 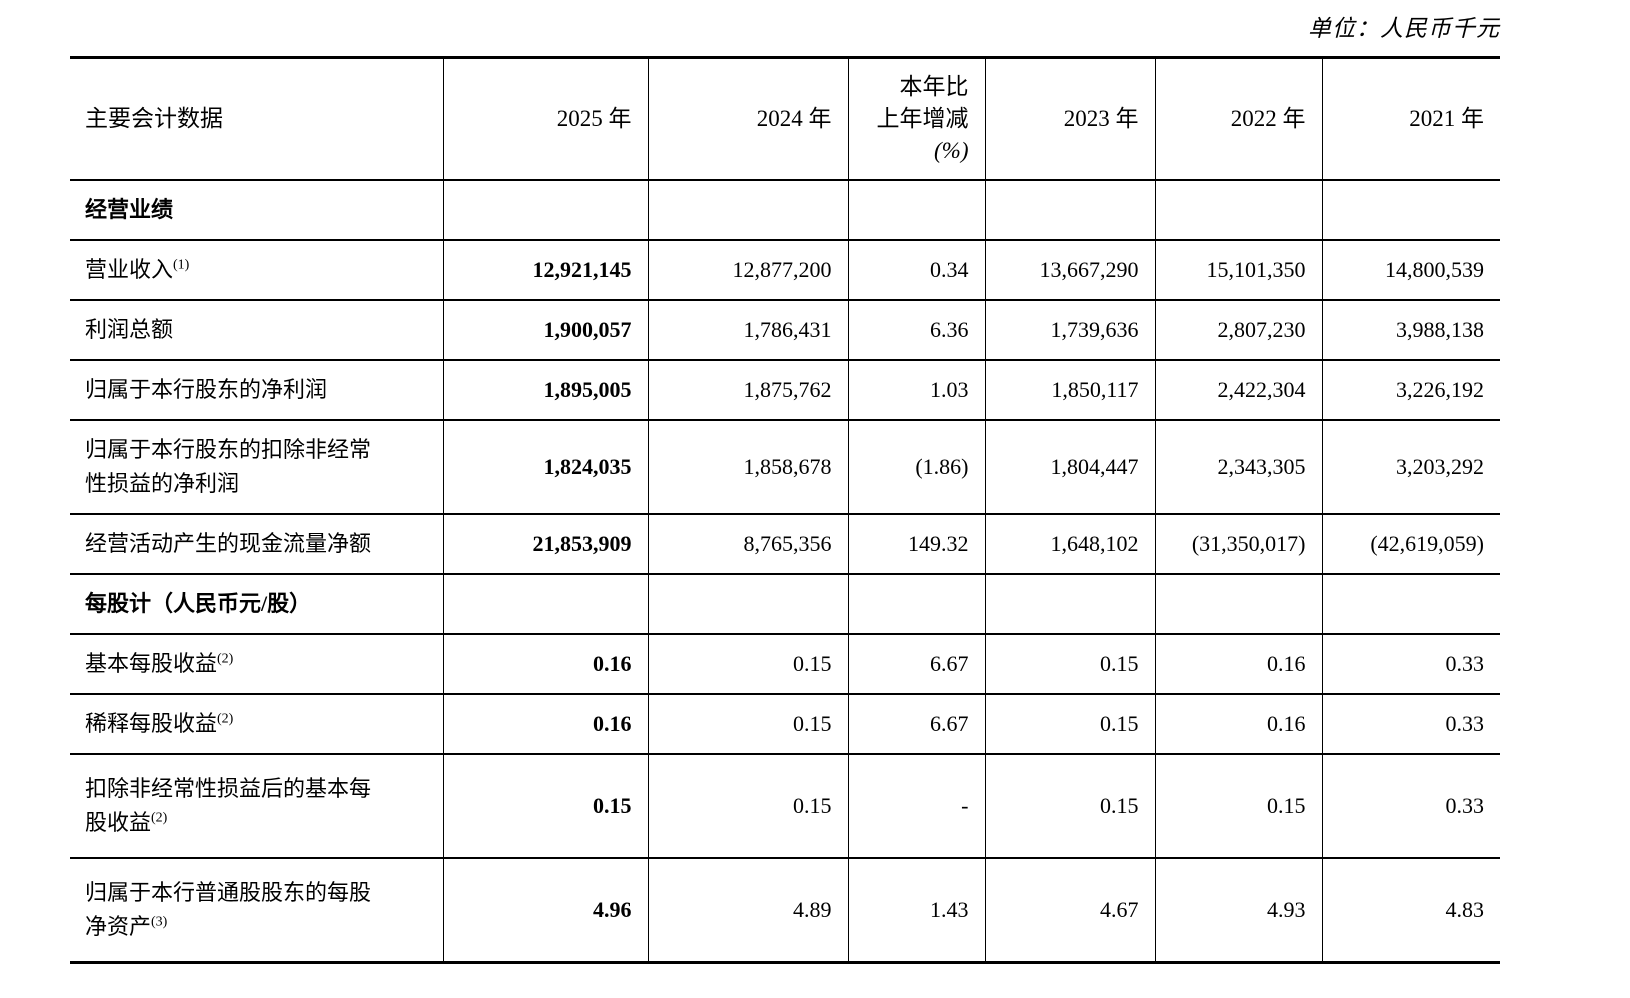 I want to click on cell-2024: 12,877,200, so click(x=747, y=270).